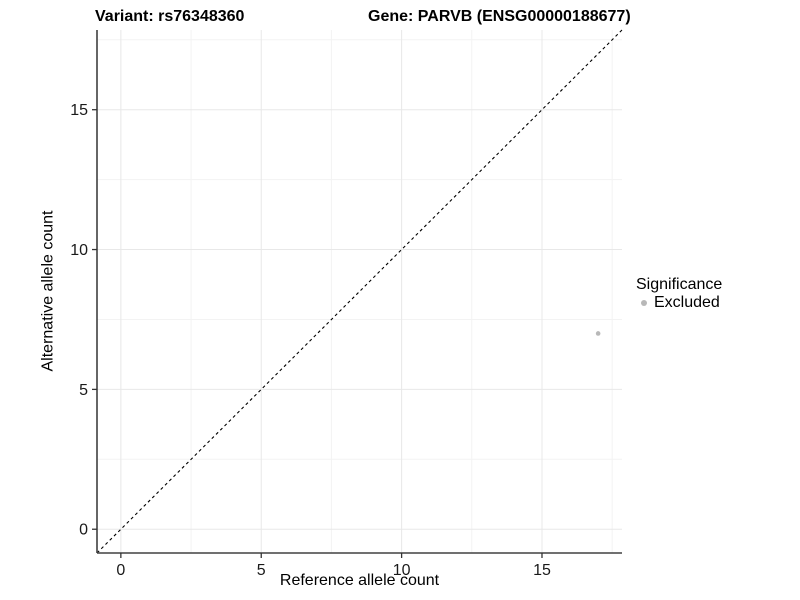  Describe the element at coordinates (48, 291) in the screenshot. I see `y-axis-title: Alternative allele count` at that location.